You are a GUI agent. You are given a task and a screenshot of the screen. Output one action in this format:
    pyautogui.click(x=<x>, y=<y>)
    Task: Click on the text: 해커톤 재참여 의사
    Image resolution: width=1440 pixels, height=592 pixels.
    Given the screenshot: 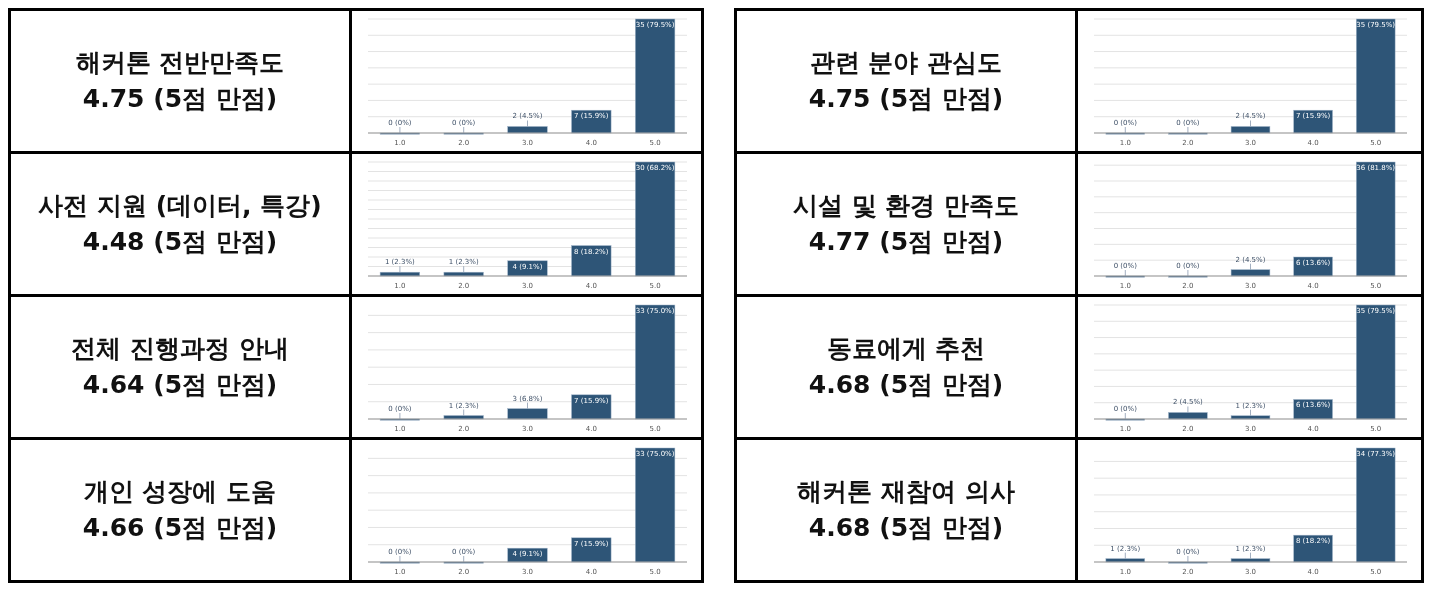 What is the action you would take?
    pyautogui.click(x=906, y=491)
    